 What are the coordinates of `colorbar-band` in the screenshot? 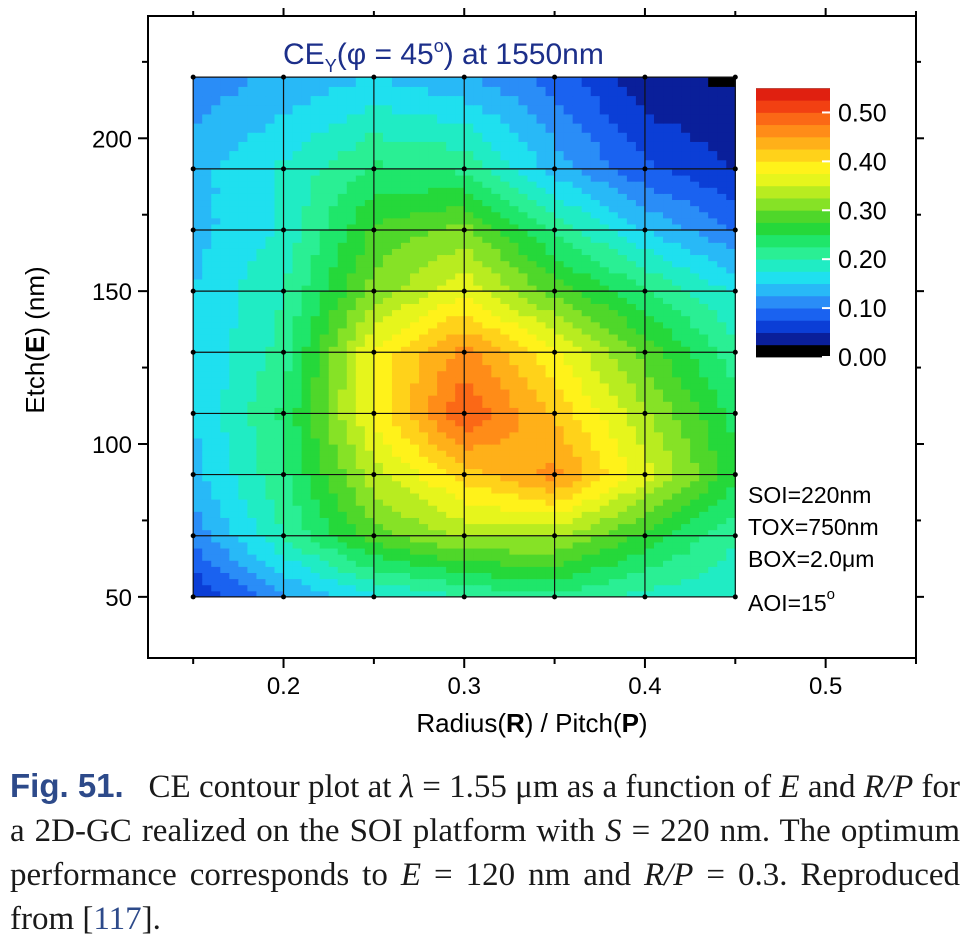 It's located at (793, 339).